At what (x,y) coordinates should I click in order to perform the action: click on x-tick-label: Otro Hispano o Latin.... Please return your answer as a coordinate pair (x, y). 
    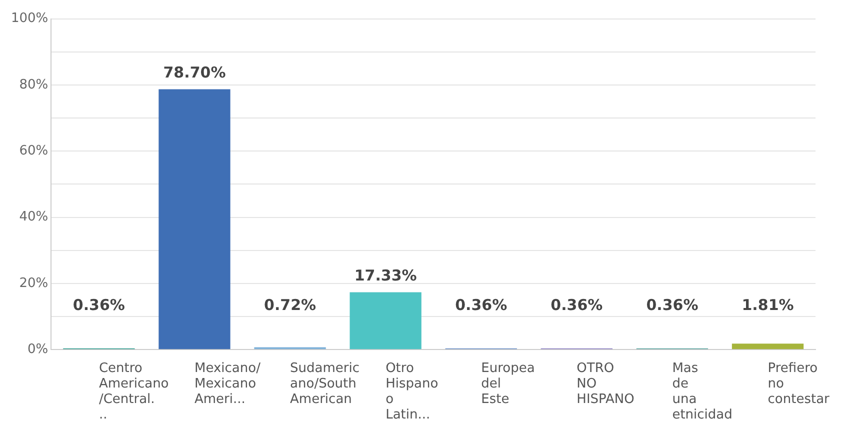
    Looking at the image, I should click on (412, 391).